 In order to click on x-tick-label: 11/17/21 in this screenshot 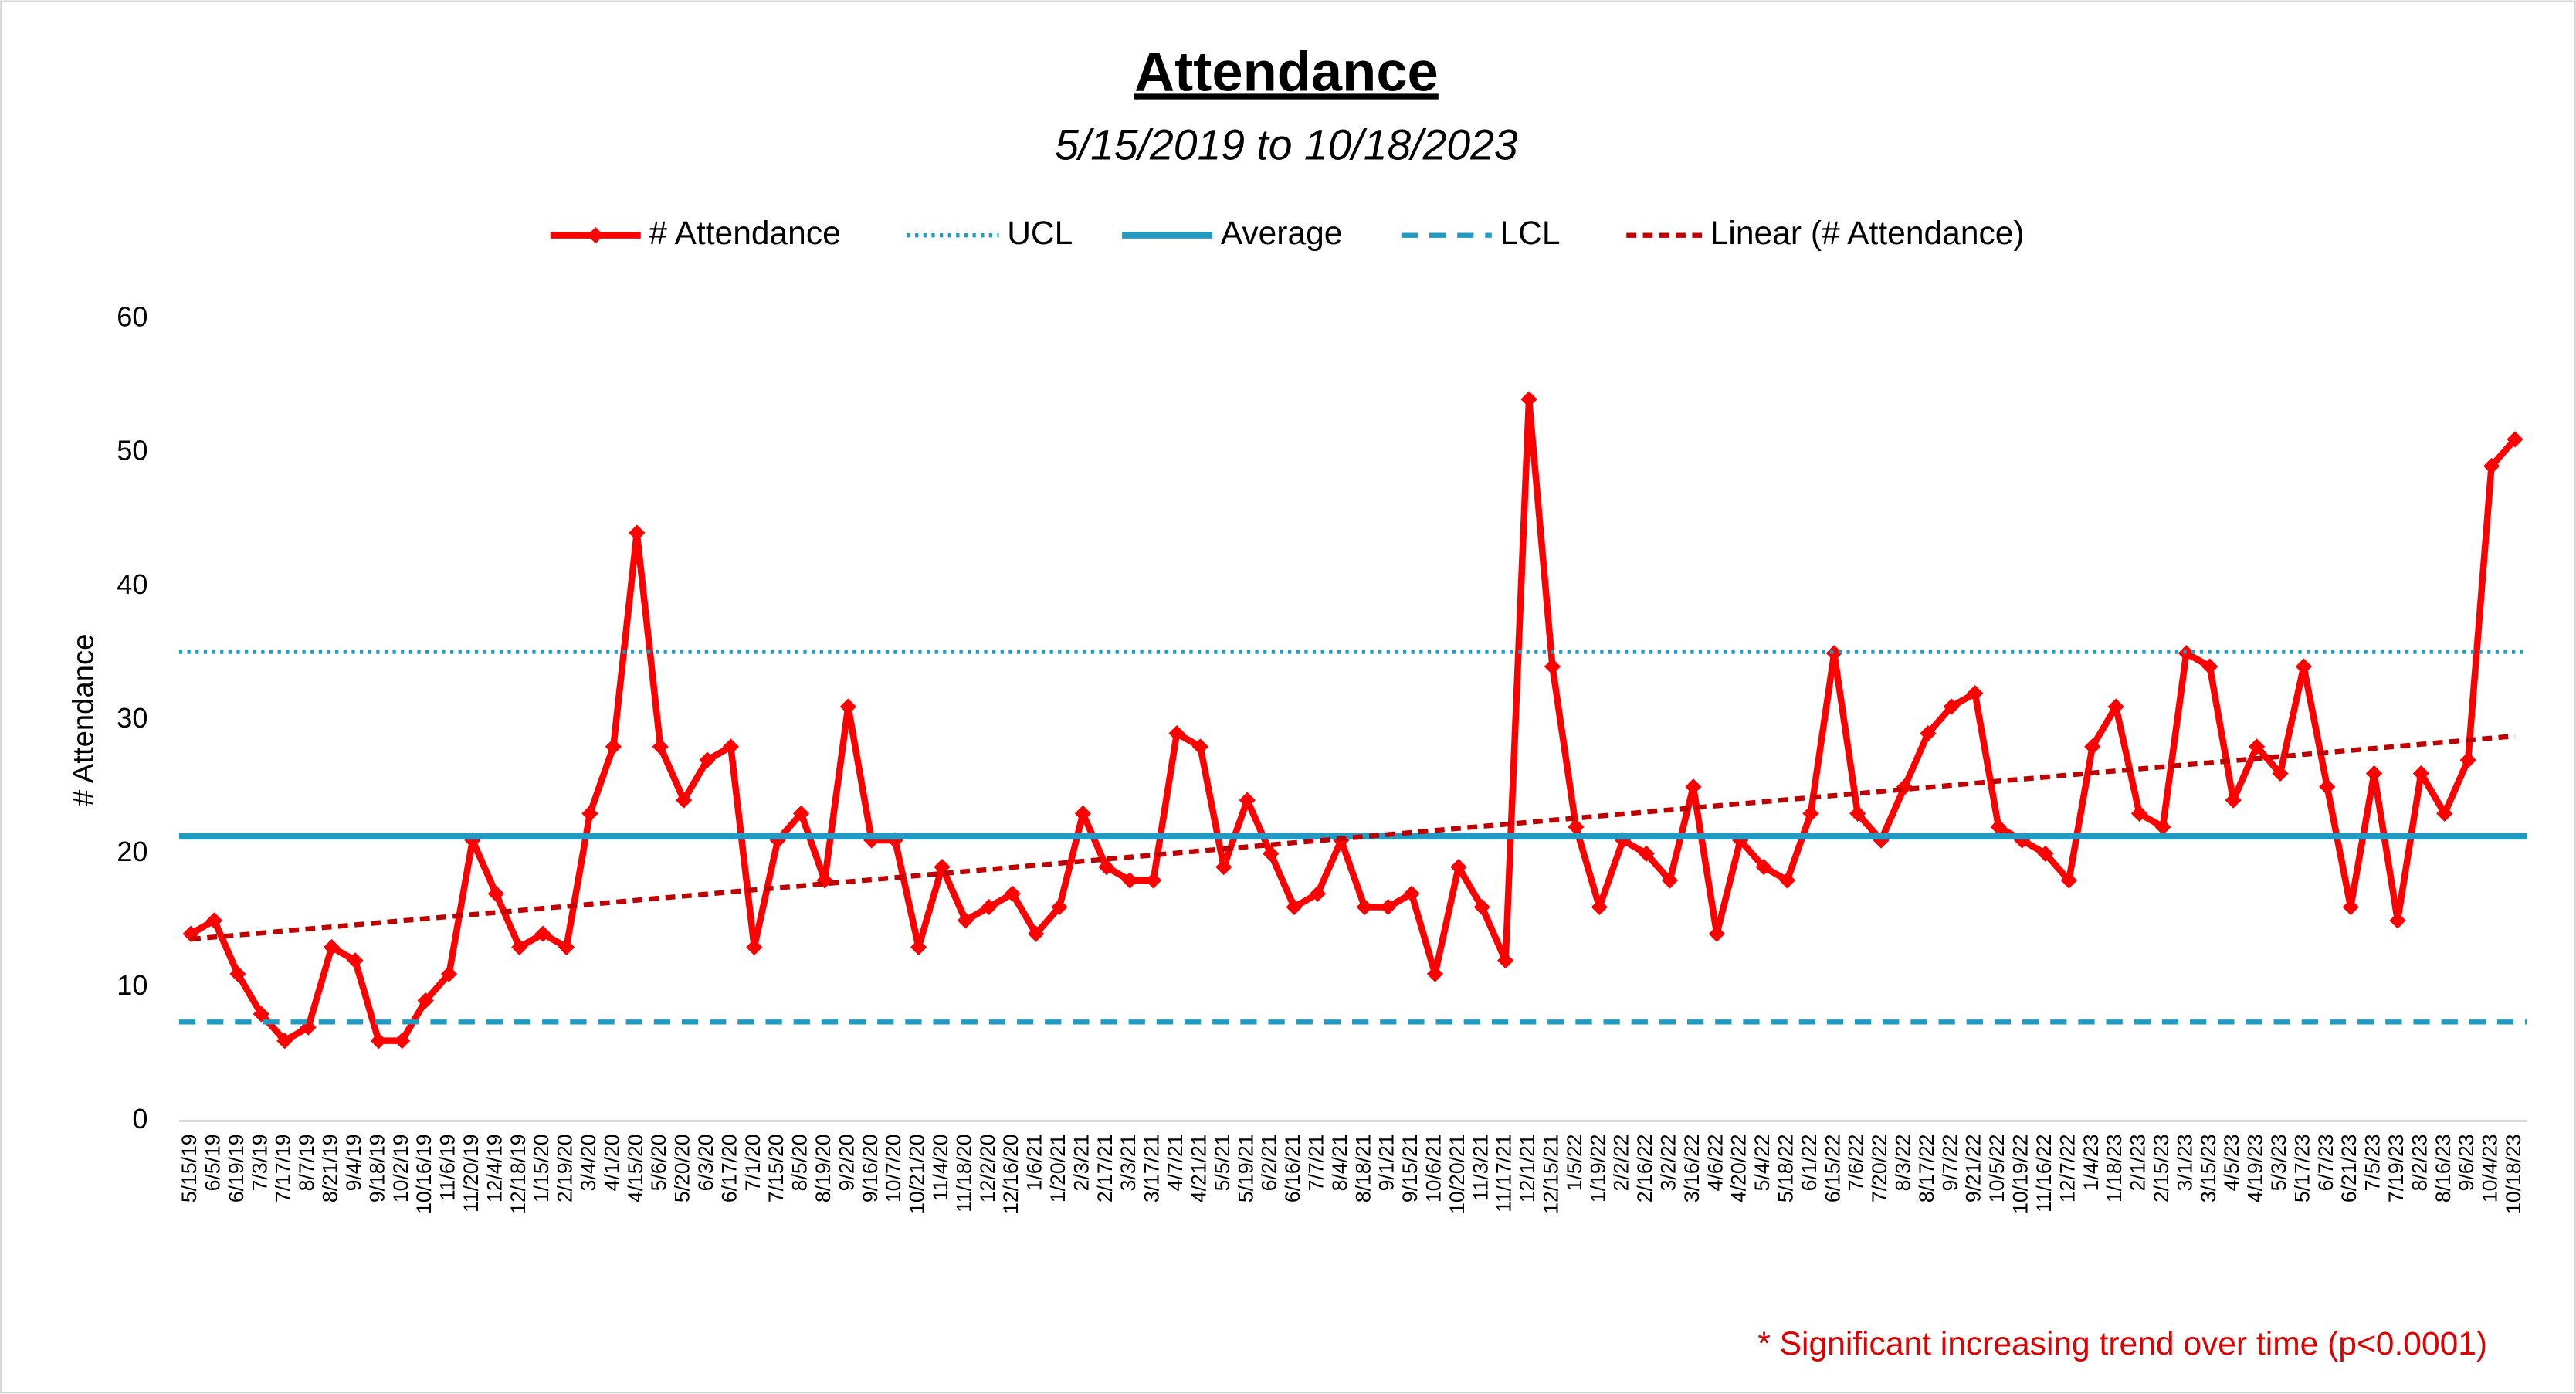, I will do `click(1504, 1173)`.